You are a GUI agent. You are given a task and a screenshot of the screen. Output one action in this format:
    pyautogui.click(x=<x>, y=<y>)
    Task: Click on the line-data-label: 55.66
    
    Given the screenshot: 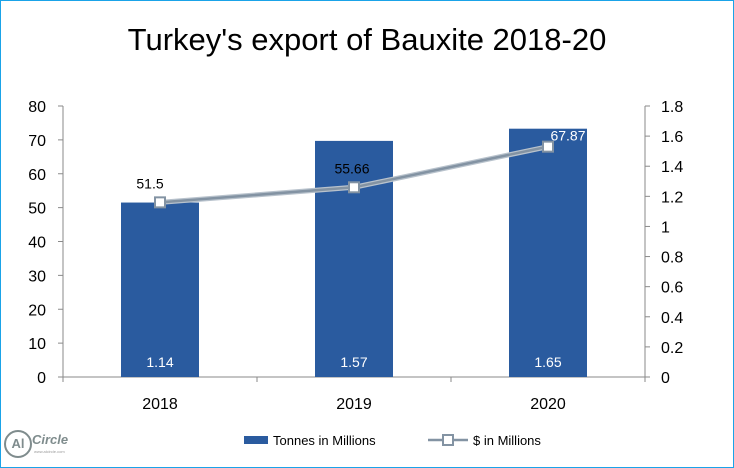 What is the action you would take?
    pyautogui.click(x=351, y=168)
    